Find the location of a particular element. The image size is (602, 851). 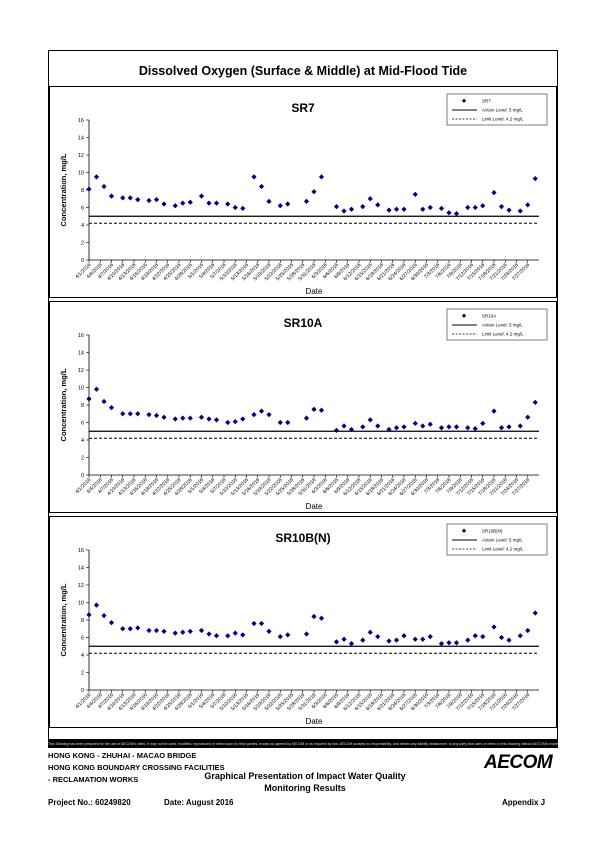

legend-series-label: SR10B(N) is located at coordinates (492, 531).